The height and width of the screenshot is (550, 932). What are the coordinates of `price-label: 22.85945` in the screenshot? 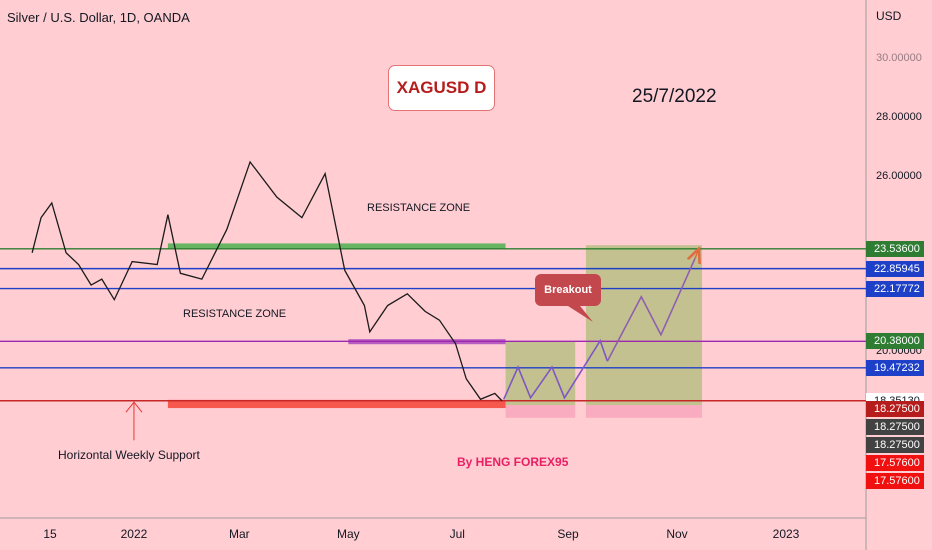 It's located at (895, 268).